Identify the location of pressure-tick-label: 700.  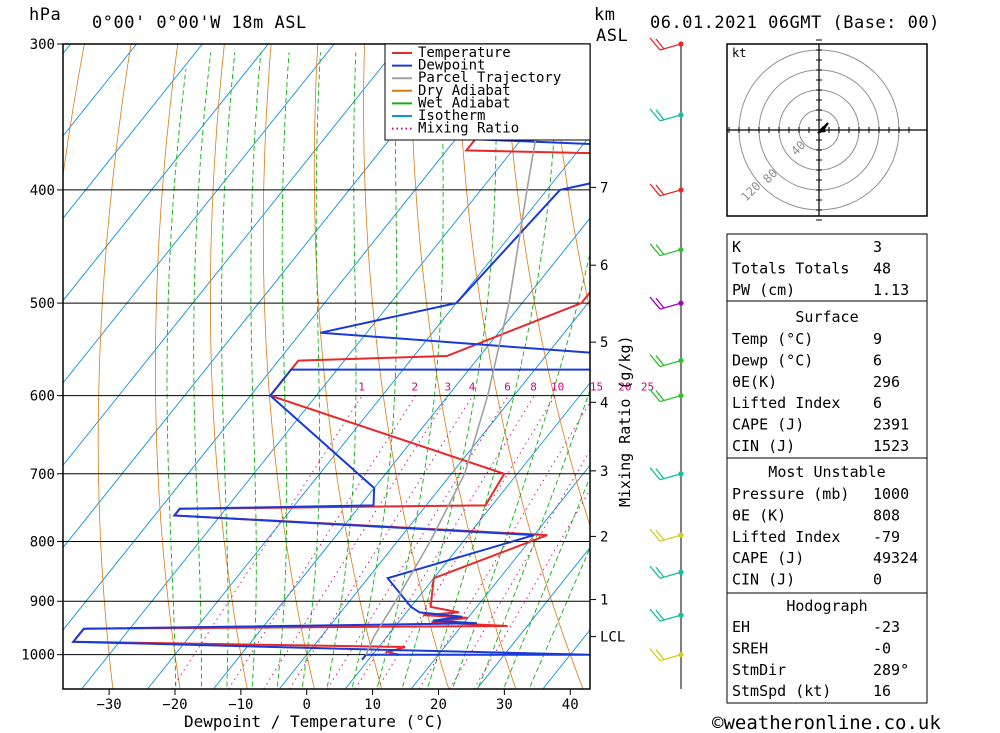
(42, 475).